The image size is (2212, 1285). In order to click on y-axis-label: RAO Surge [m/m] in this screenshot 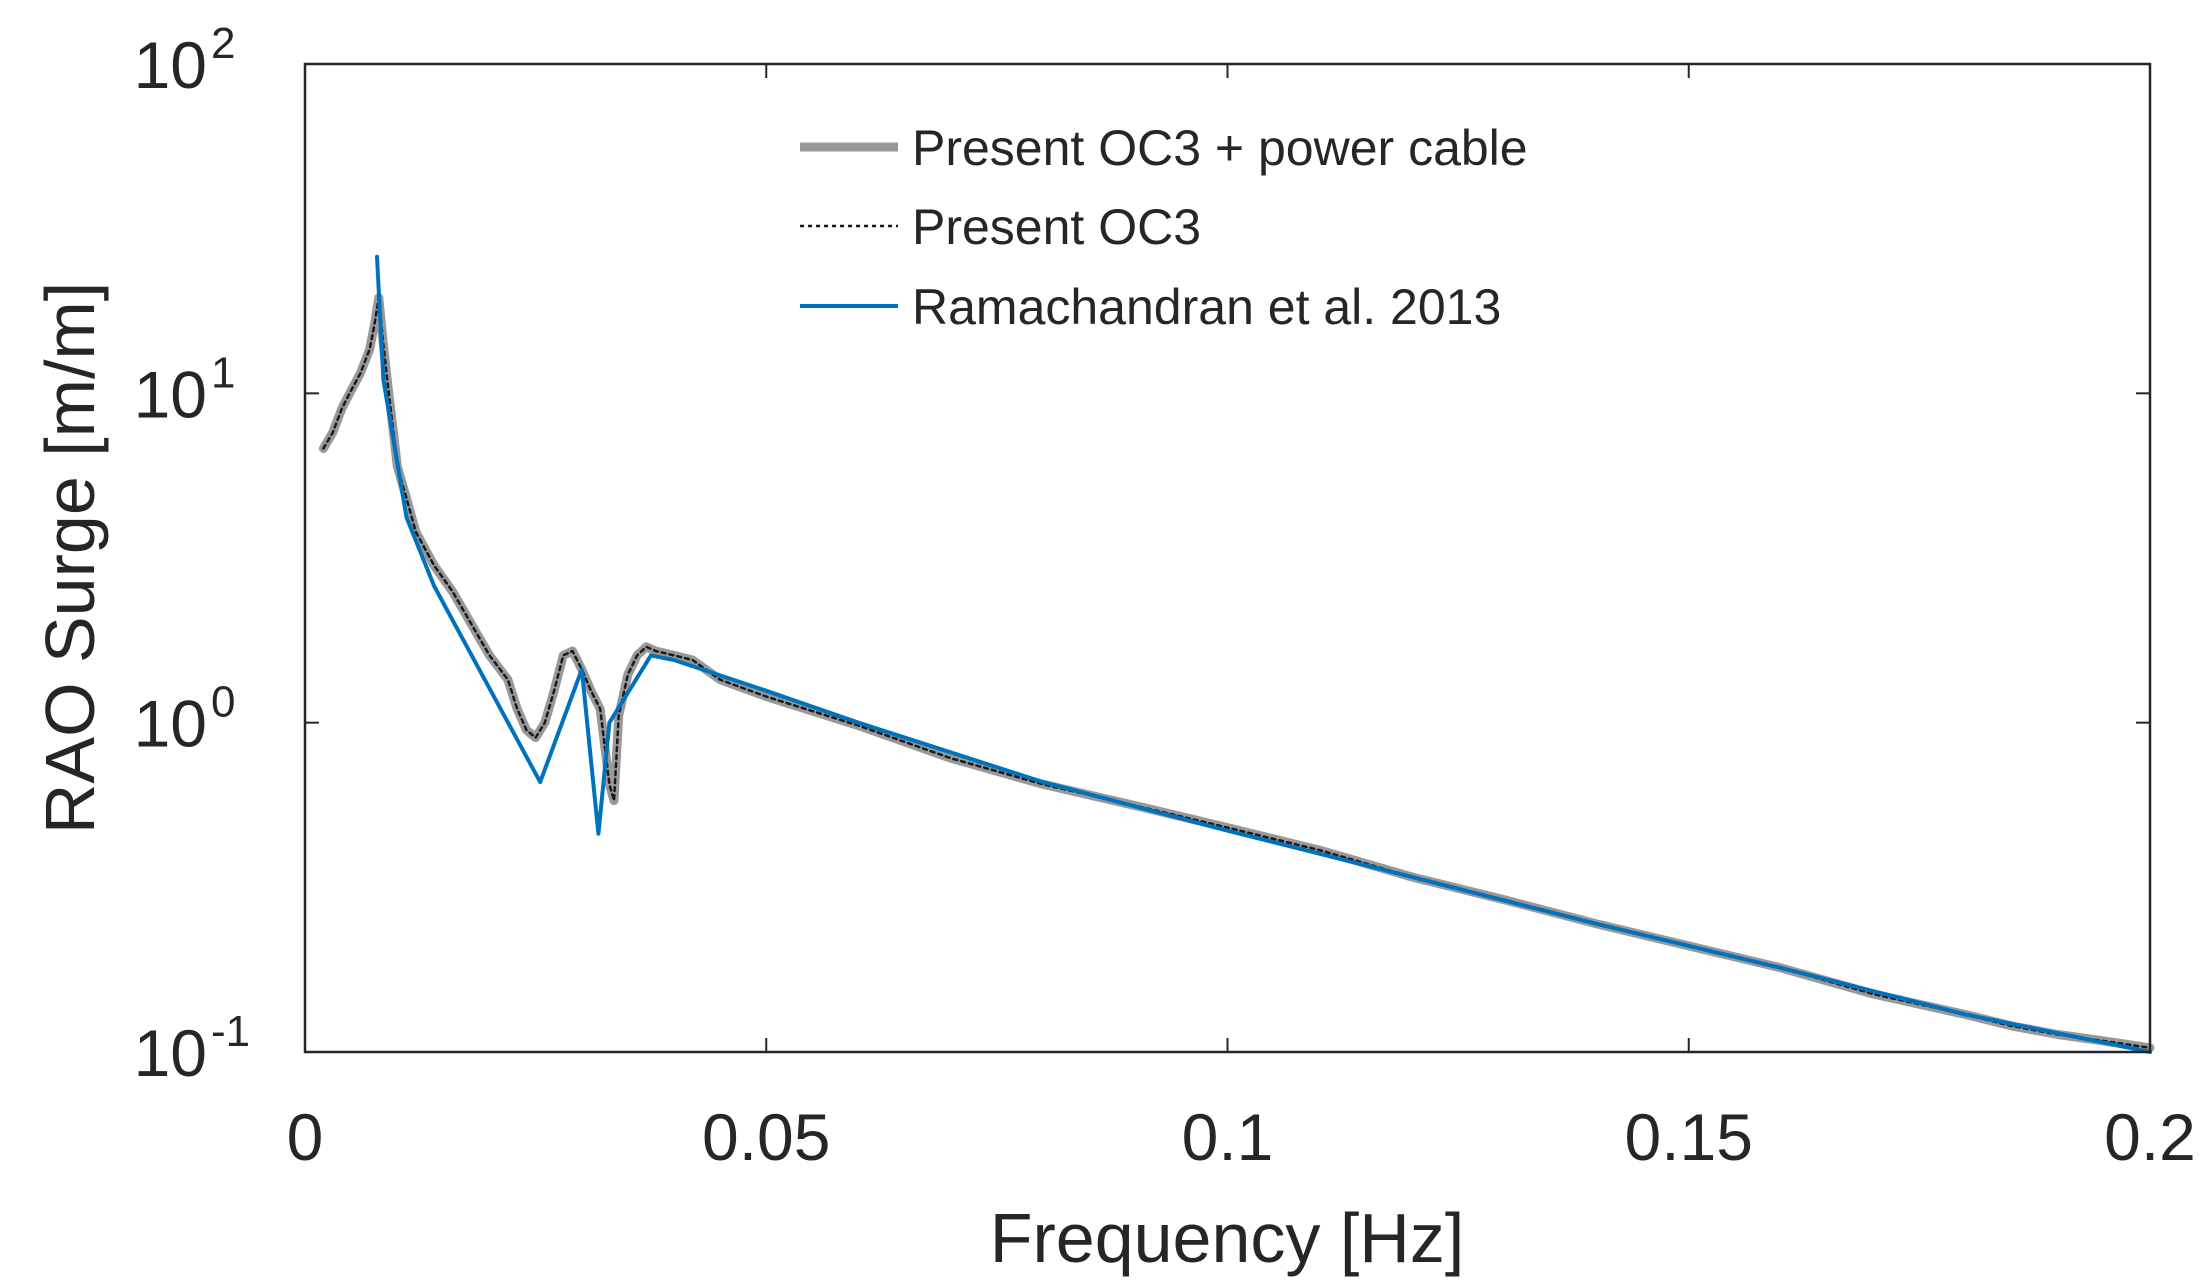, I will do `click(70, 558)`.